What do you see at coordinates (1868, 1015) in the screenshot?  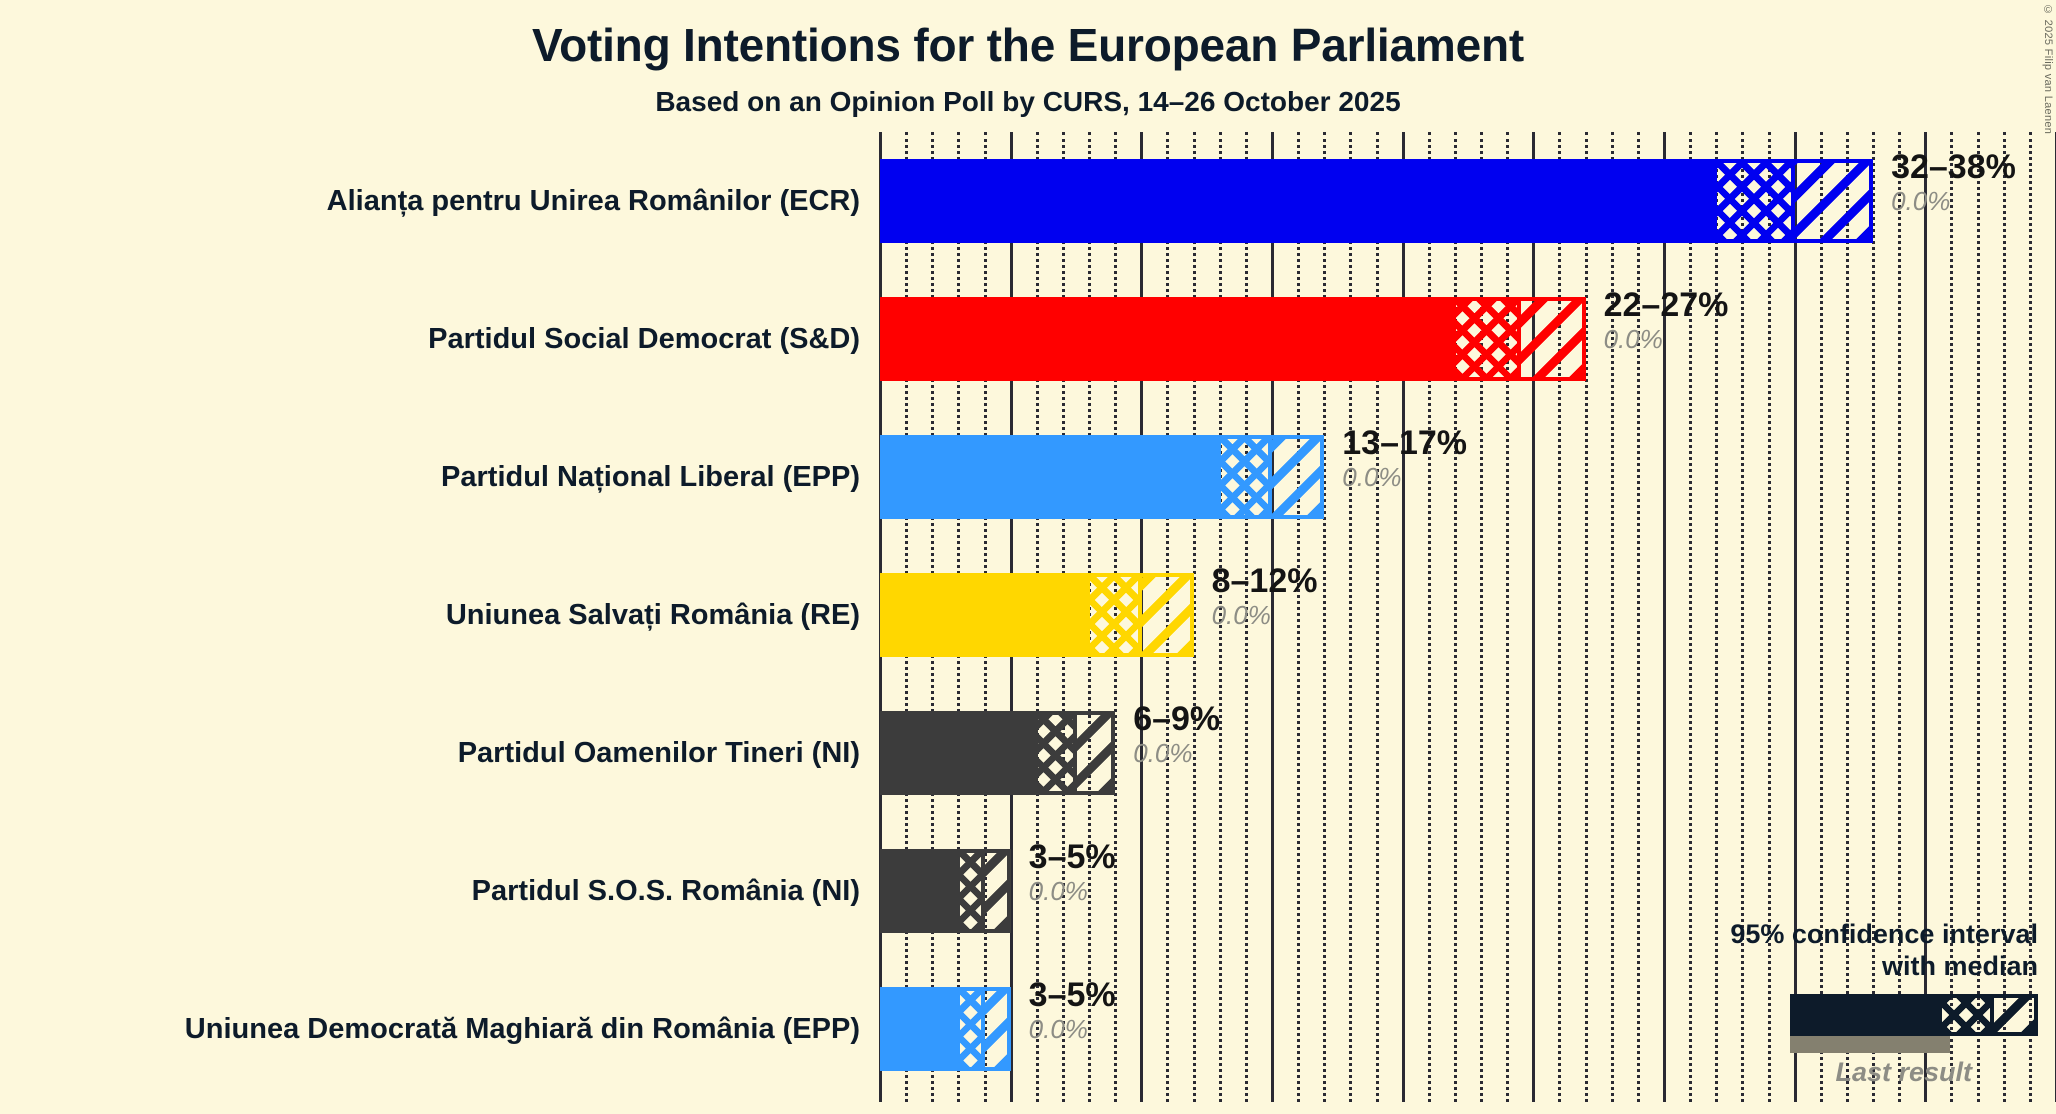 I see `legend-segment-solid` at bounding box center [1868, 1015].